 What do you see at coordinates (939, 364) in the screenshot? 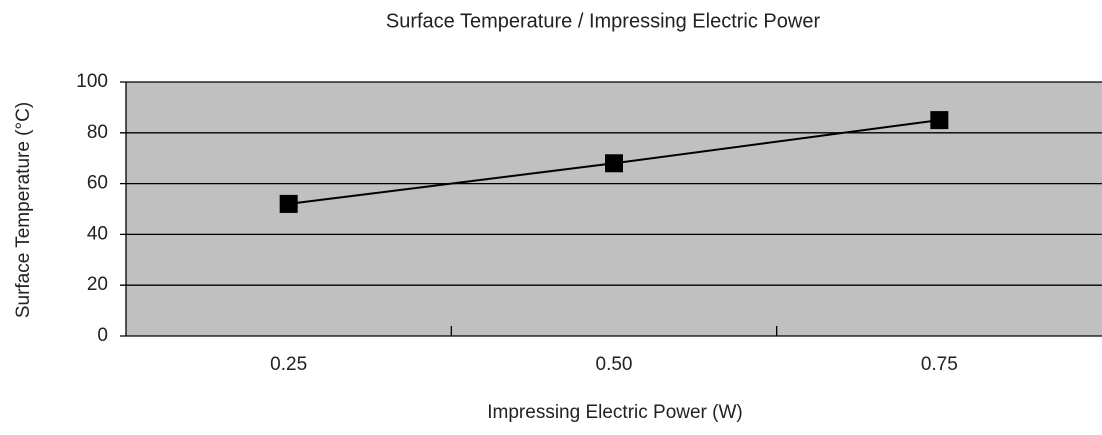
I see `x-tick-label: 0.75` at bounding box center [939, 364].